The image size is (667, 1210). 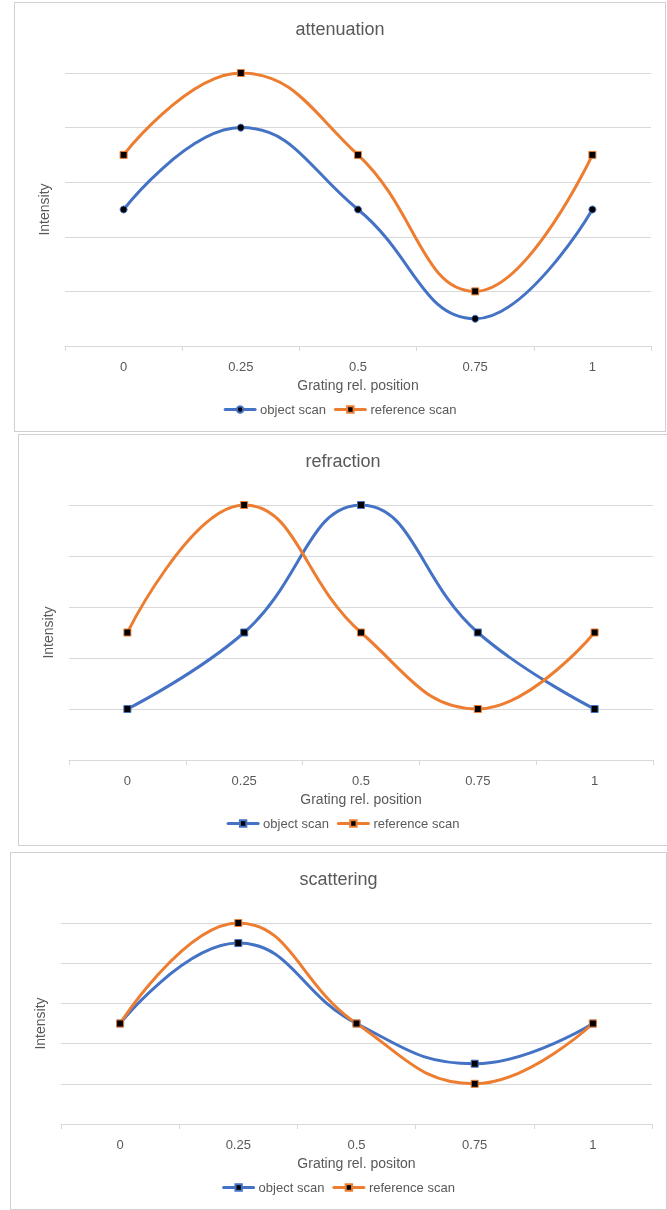 I want to click on chart-title: scattering, so click(x=338, y=879).